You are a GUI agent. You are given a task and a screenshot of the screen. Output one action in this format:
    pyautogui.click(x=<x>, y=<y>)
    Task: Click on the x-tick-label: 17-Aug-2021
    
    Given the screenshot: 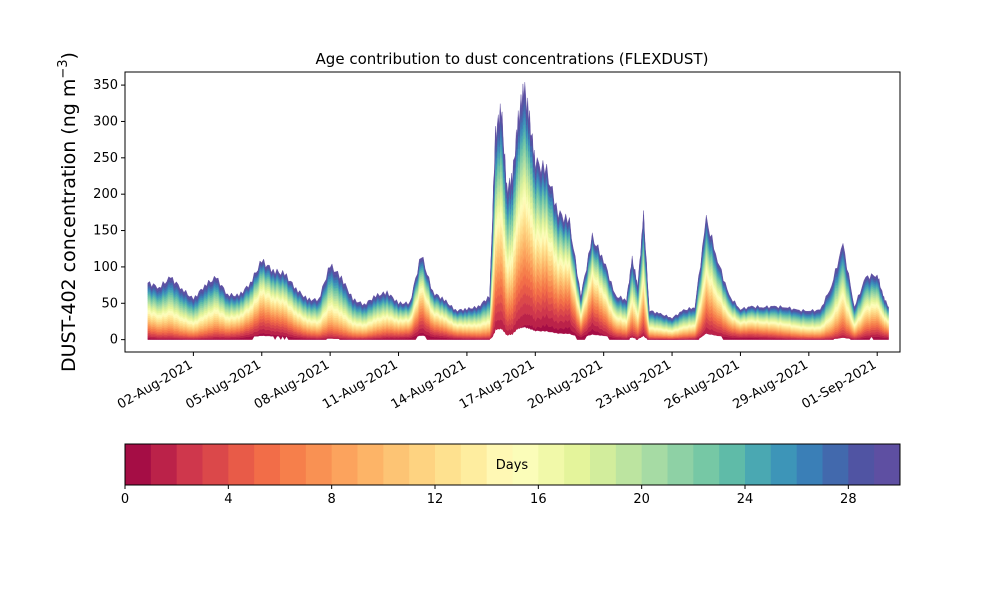 What is the action you would take?
    pyautogui.click(x=497, y=384)
    